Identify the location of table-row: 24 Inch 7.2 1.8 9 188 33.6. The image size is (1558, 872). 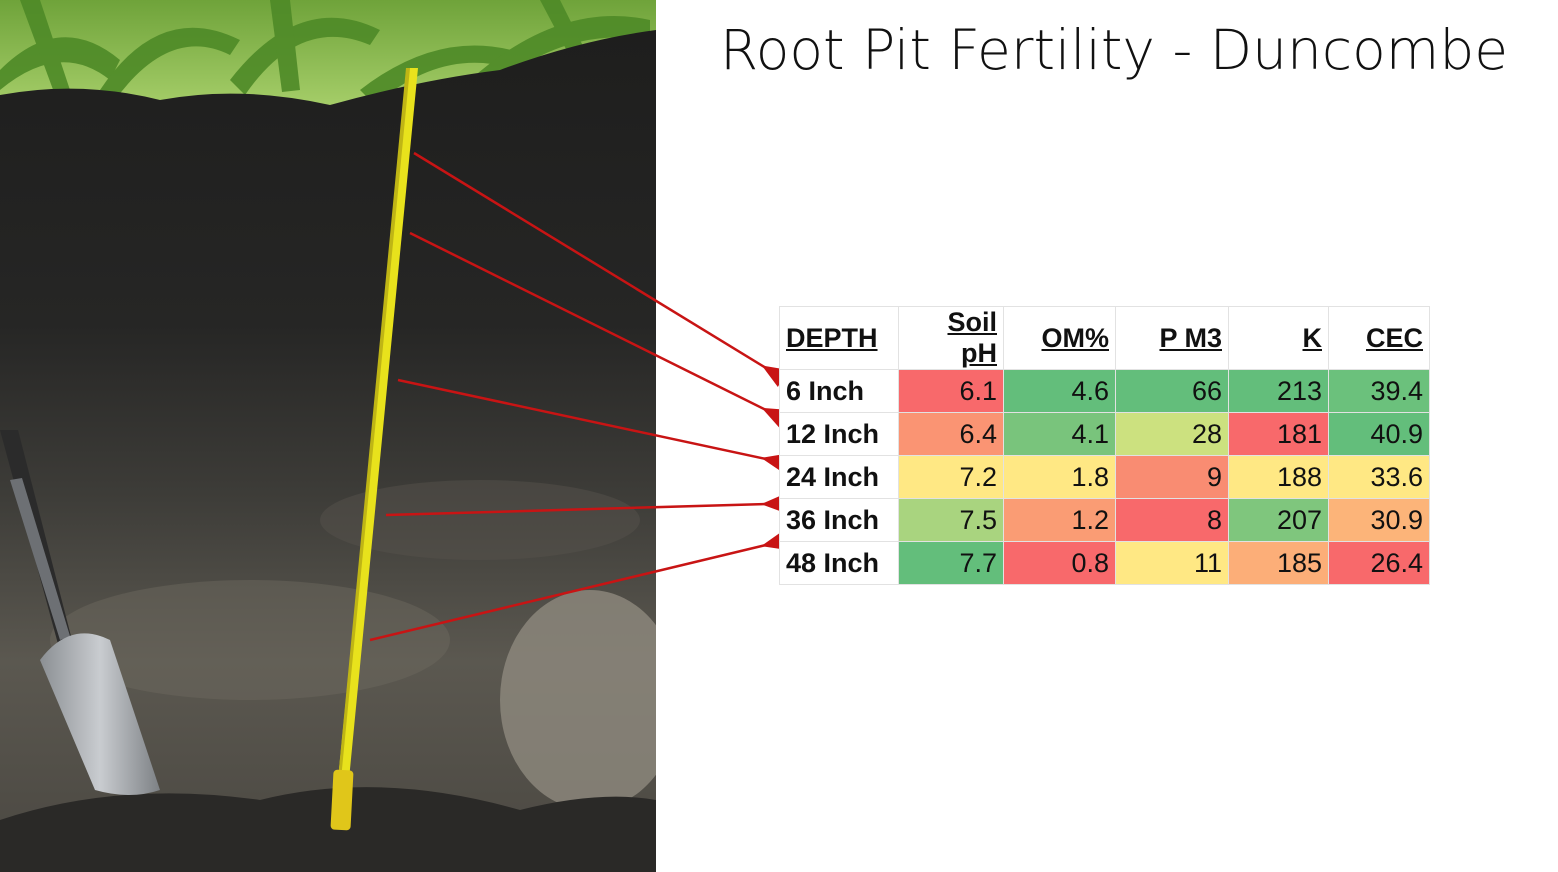
(1104, 477).